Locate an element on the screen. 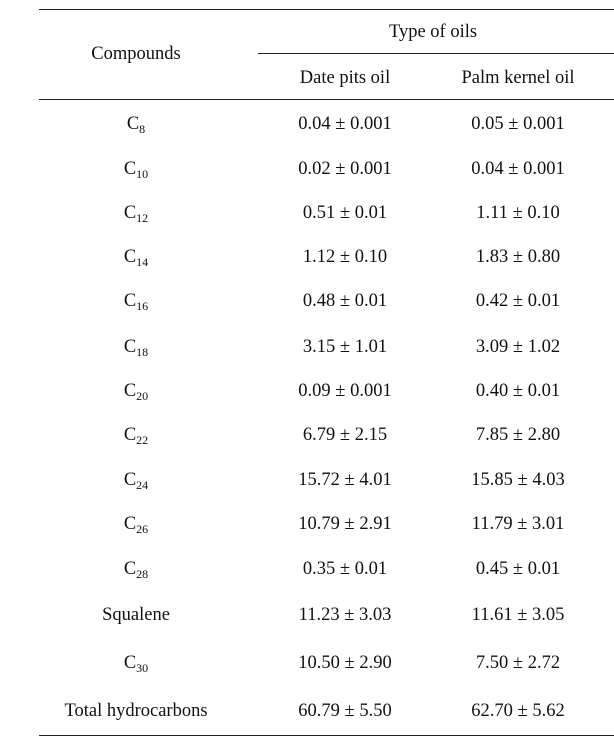 This screenshot has width=614, height=736. palm-kernel-value: 15.85 ± 4.03 is located at coordinates (518, 480).